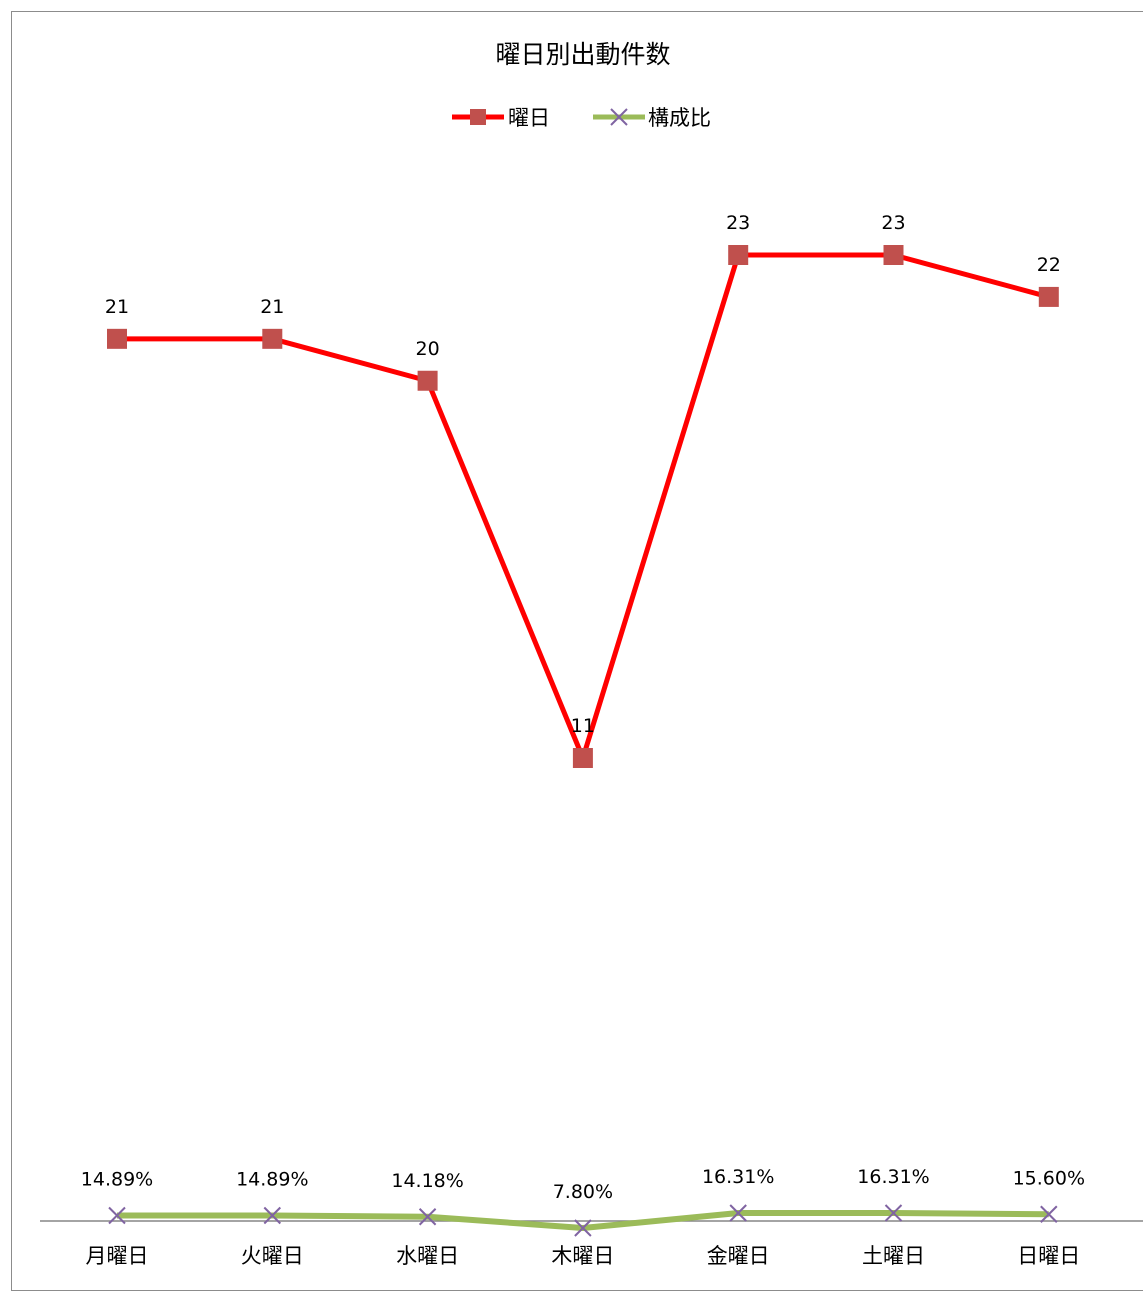 Image resolution: width=1143 pixels, height=1291 pixels. I want to click on legend-item-ratio: 構成比, so click(652, 118).